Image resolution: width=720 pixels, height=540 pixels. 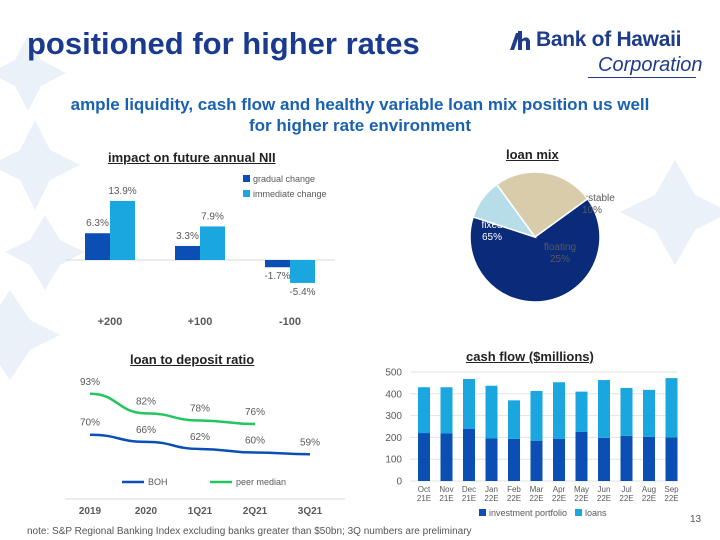 I want to click on cash-y-tick-label: 200, so click(x=393, y=438).